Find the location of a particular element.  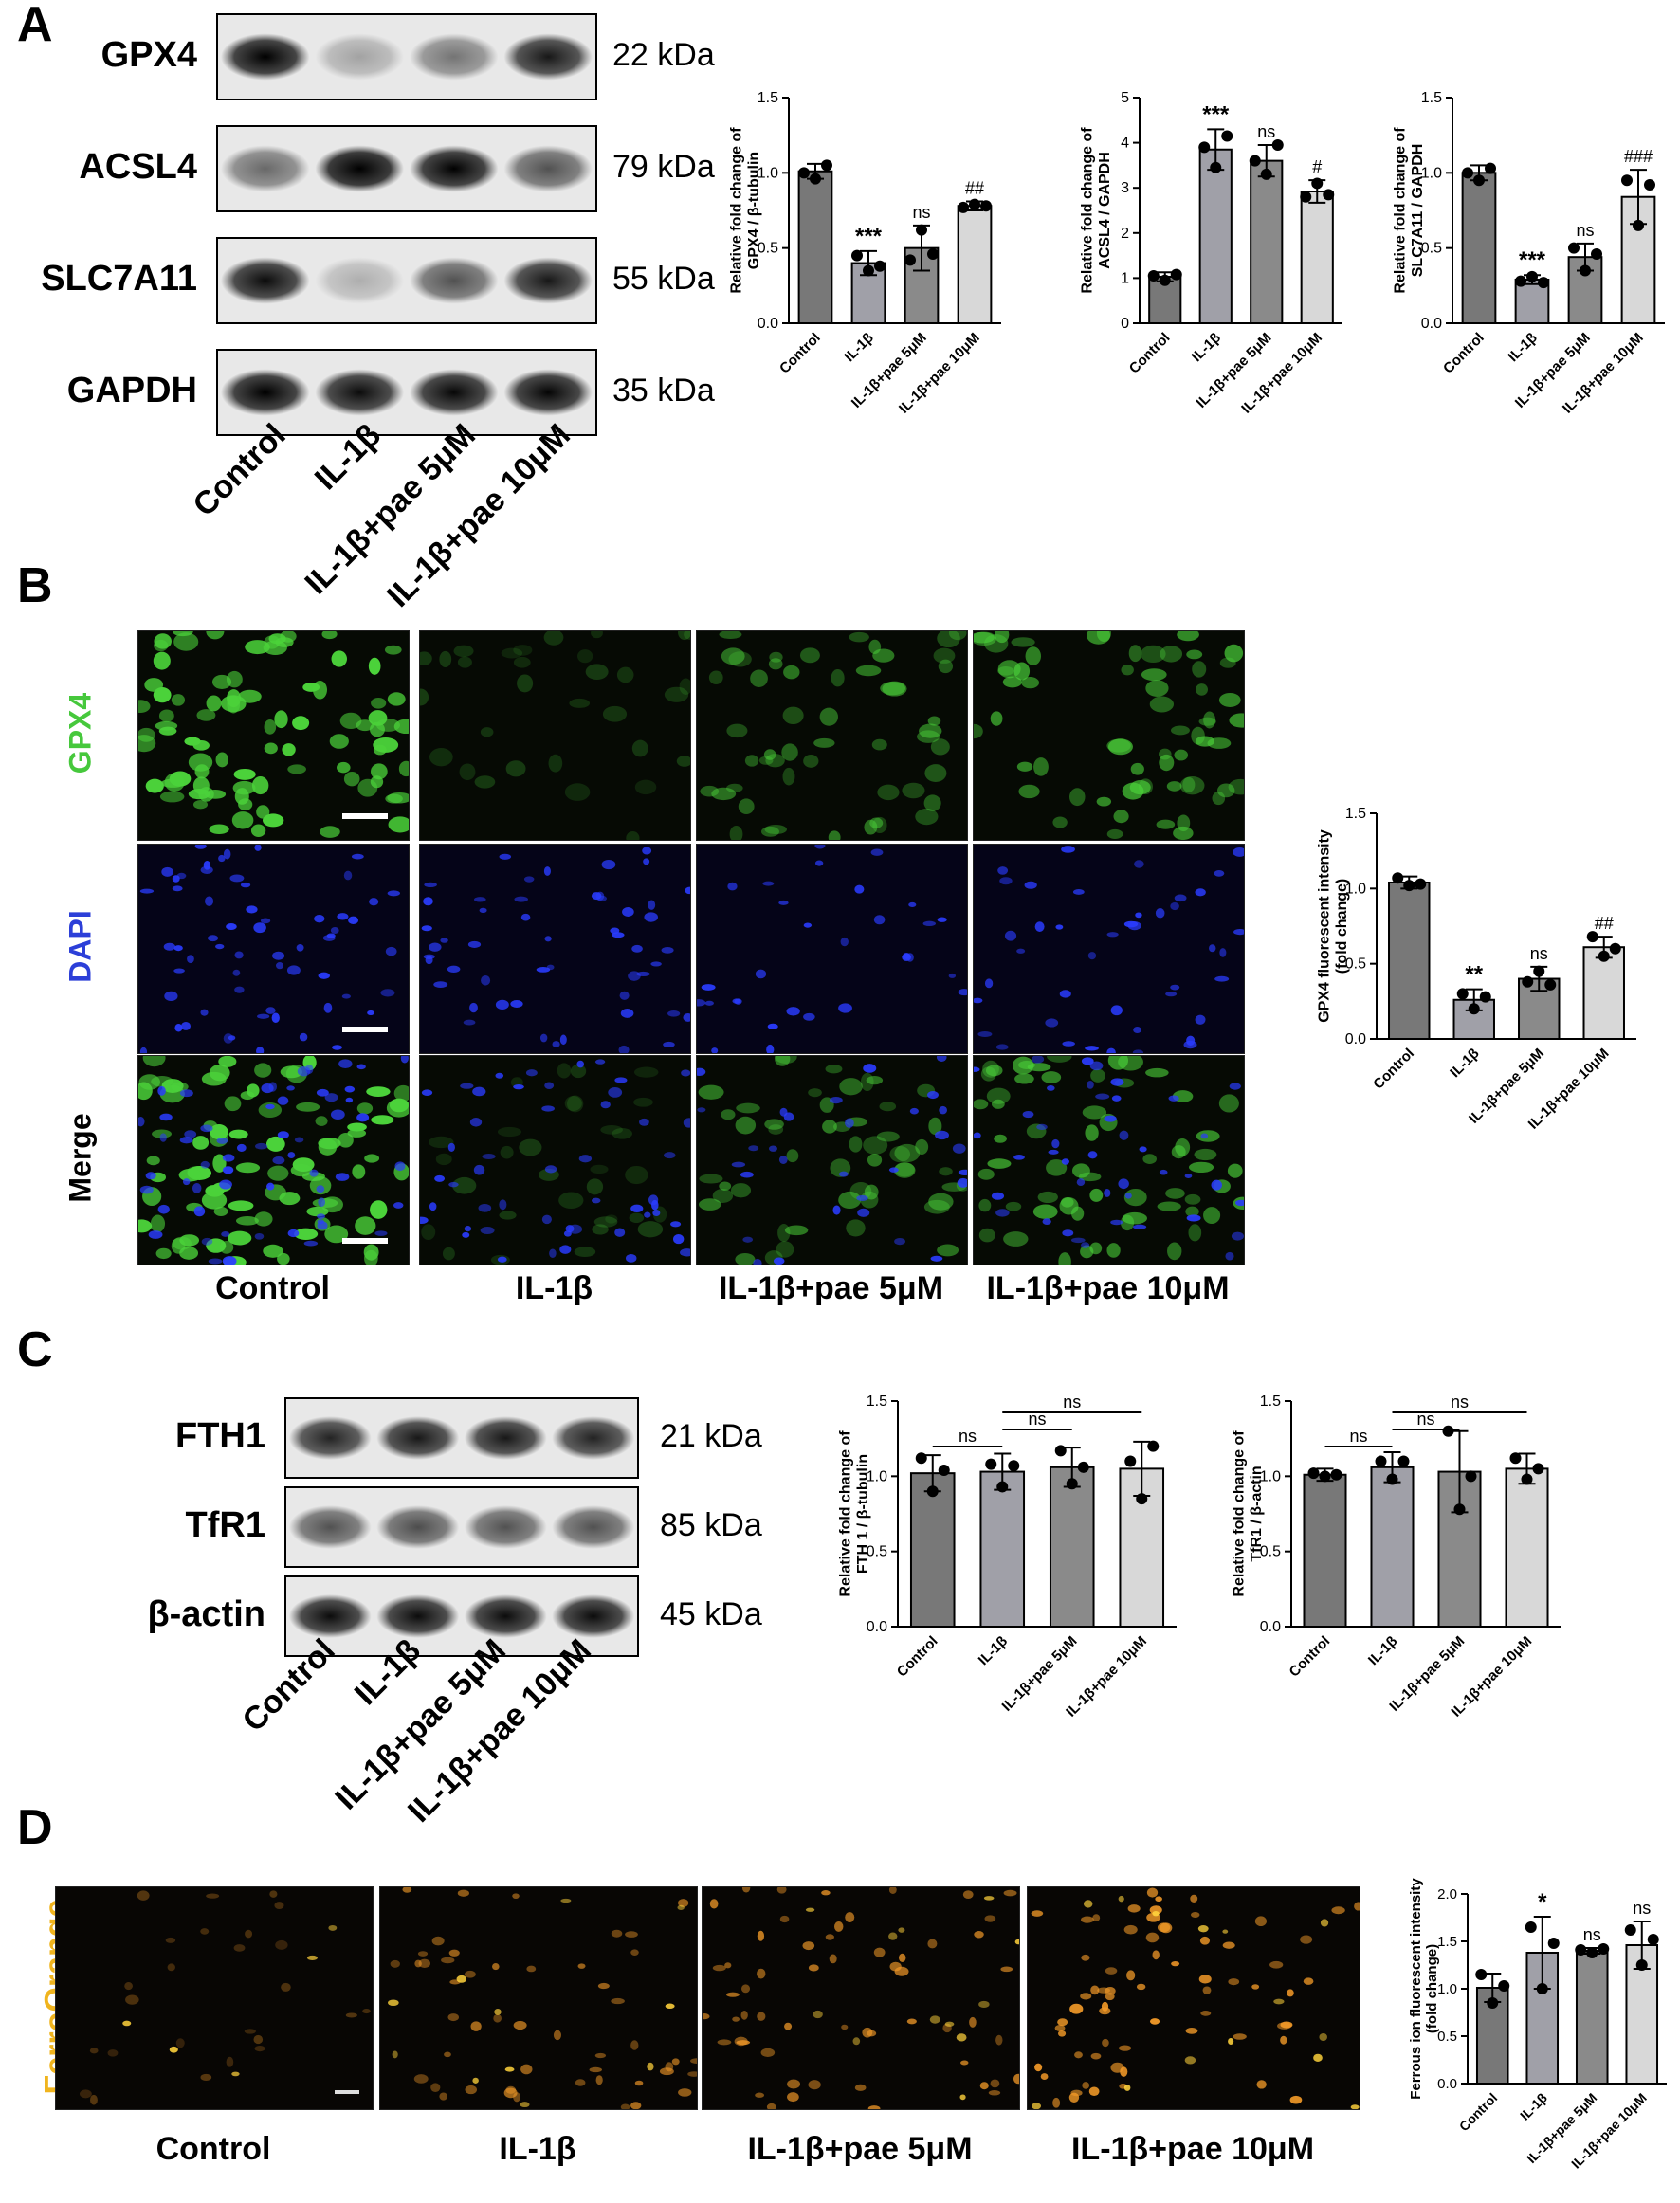

y-axis-label: Relative fold change ofTfR1 / β-actin is located at coordinates (1248, 1513).